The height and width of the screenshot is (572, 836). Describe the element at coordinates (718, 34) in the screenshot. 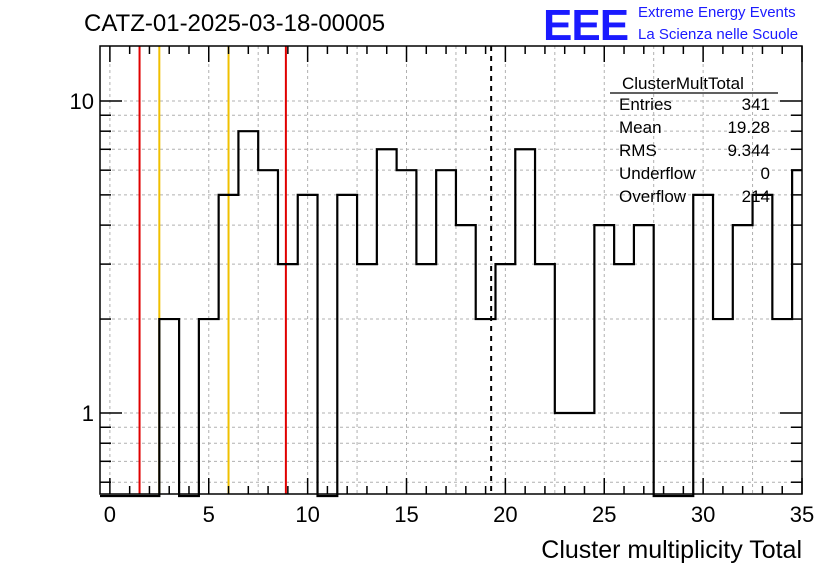

I see `logo-line-2: La Scienza nelle Scuole` at that location.